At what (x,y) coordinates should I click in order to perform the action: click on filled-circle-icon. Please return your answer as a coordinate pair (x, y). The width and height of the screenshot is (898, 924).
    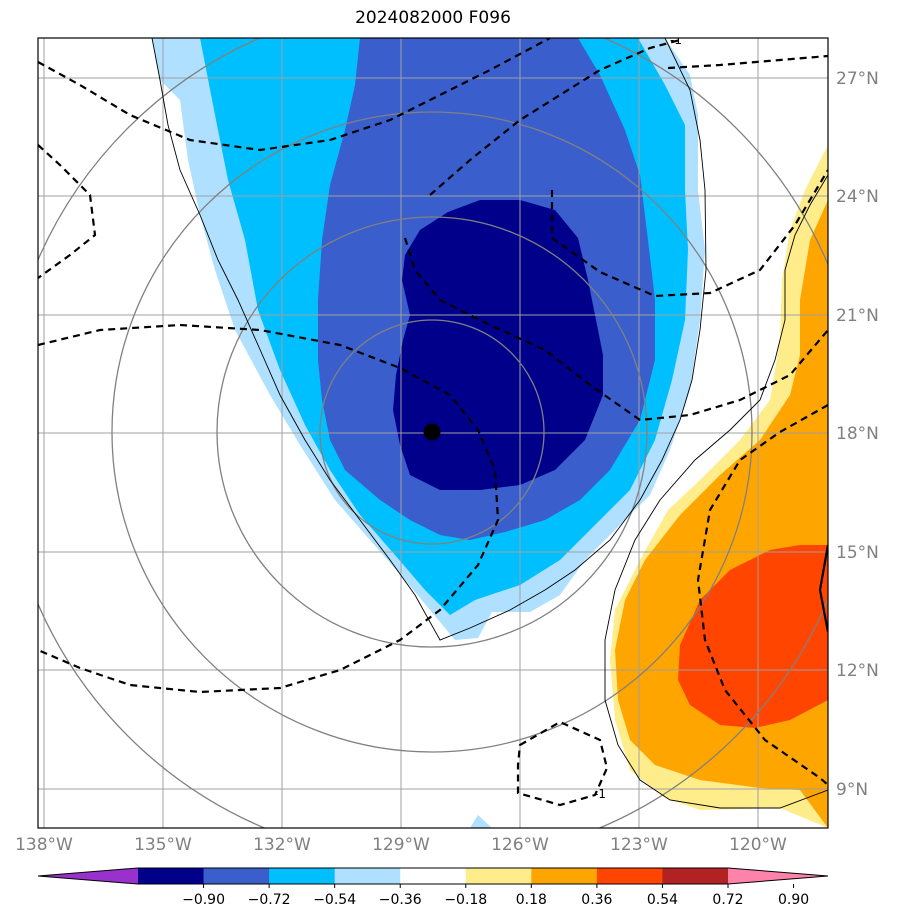
    Looking at the image, I should click on (432, 432).